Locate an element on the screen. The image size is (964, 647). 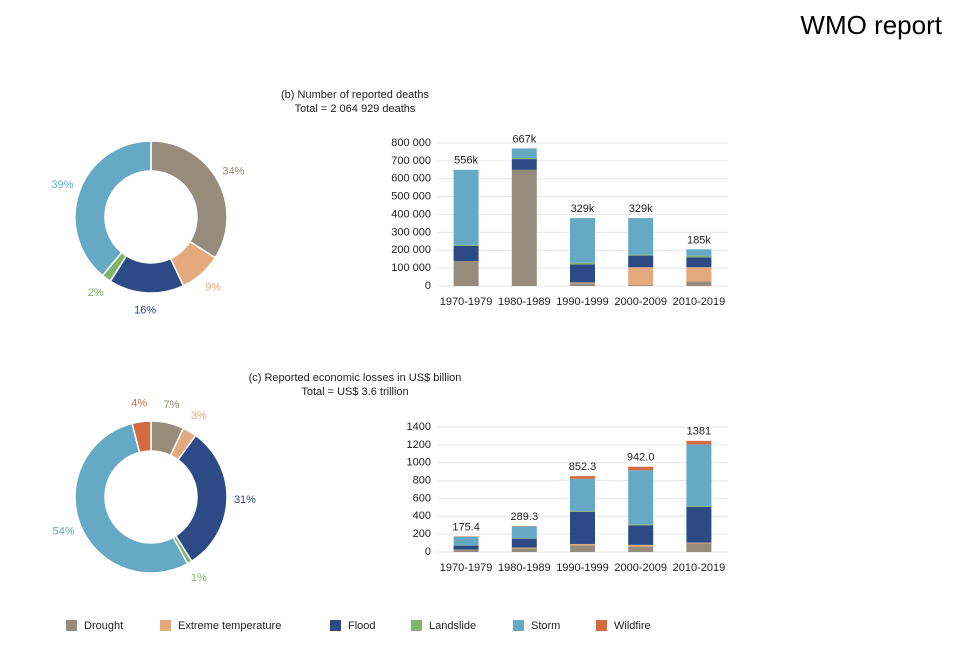
total-label: 1381 is located at coordinates (699, 432).